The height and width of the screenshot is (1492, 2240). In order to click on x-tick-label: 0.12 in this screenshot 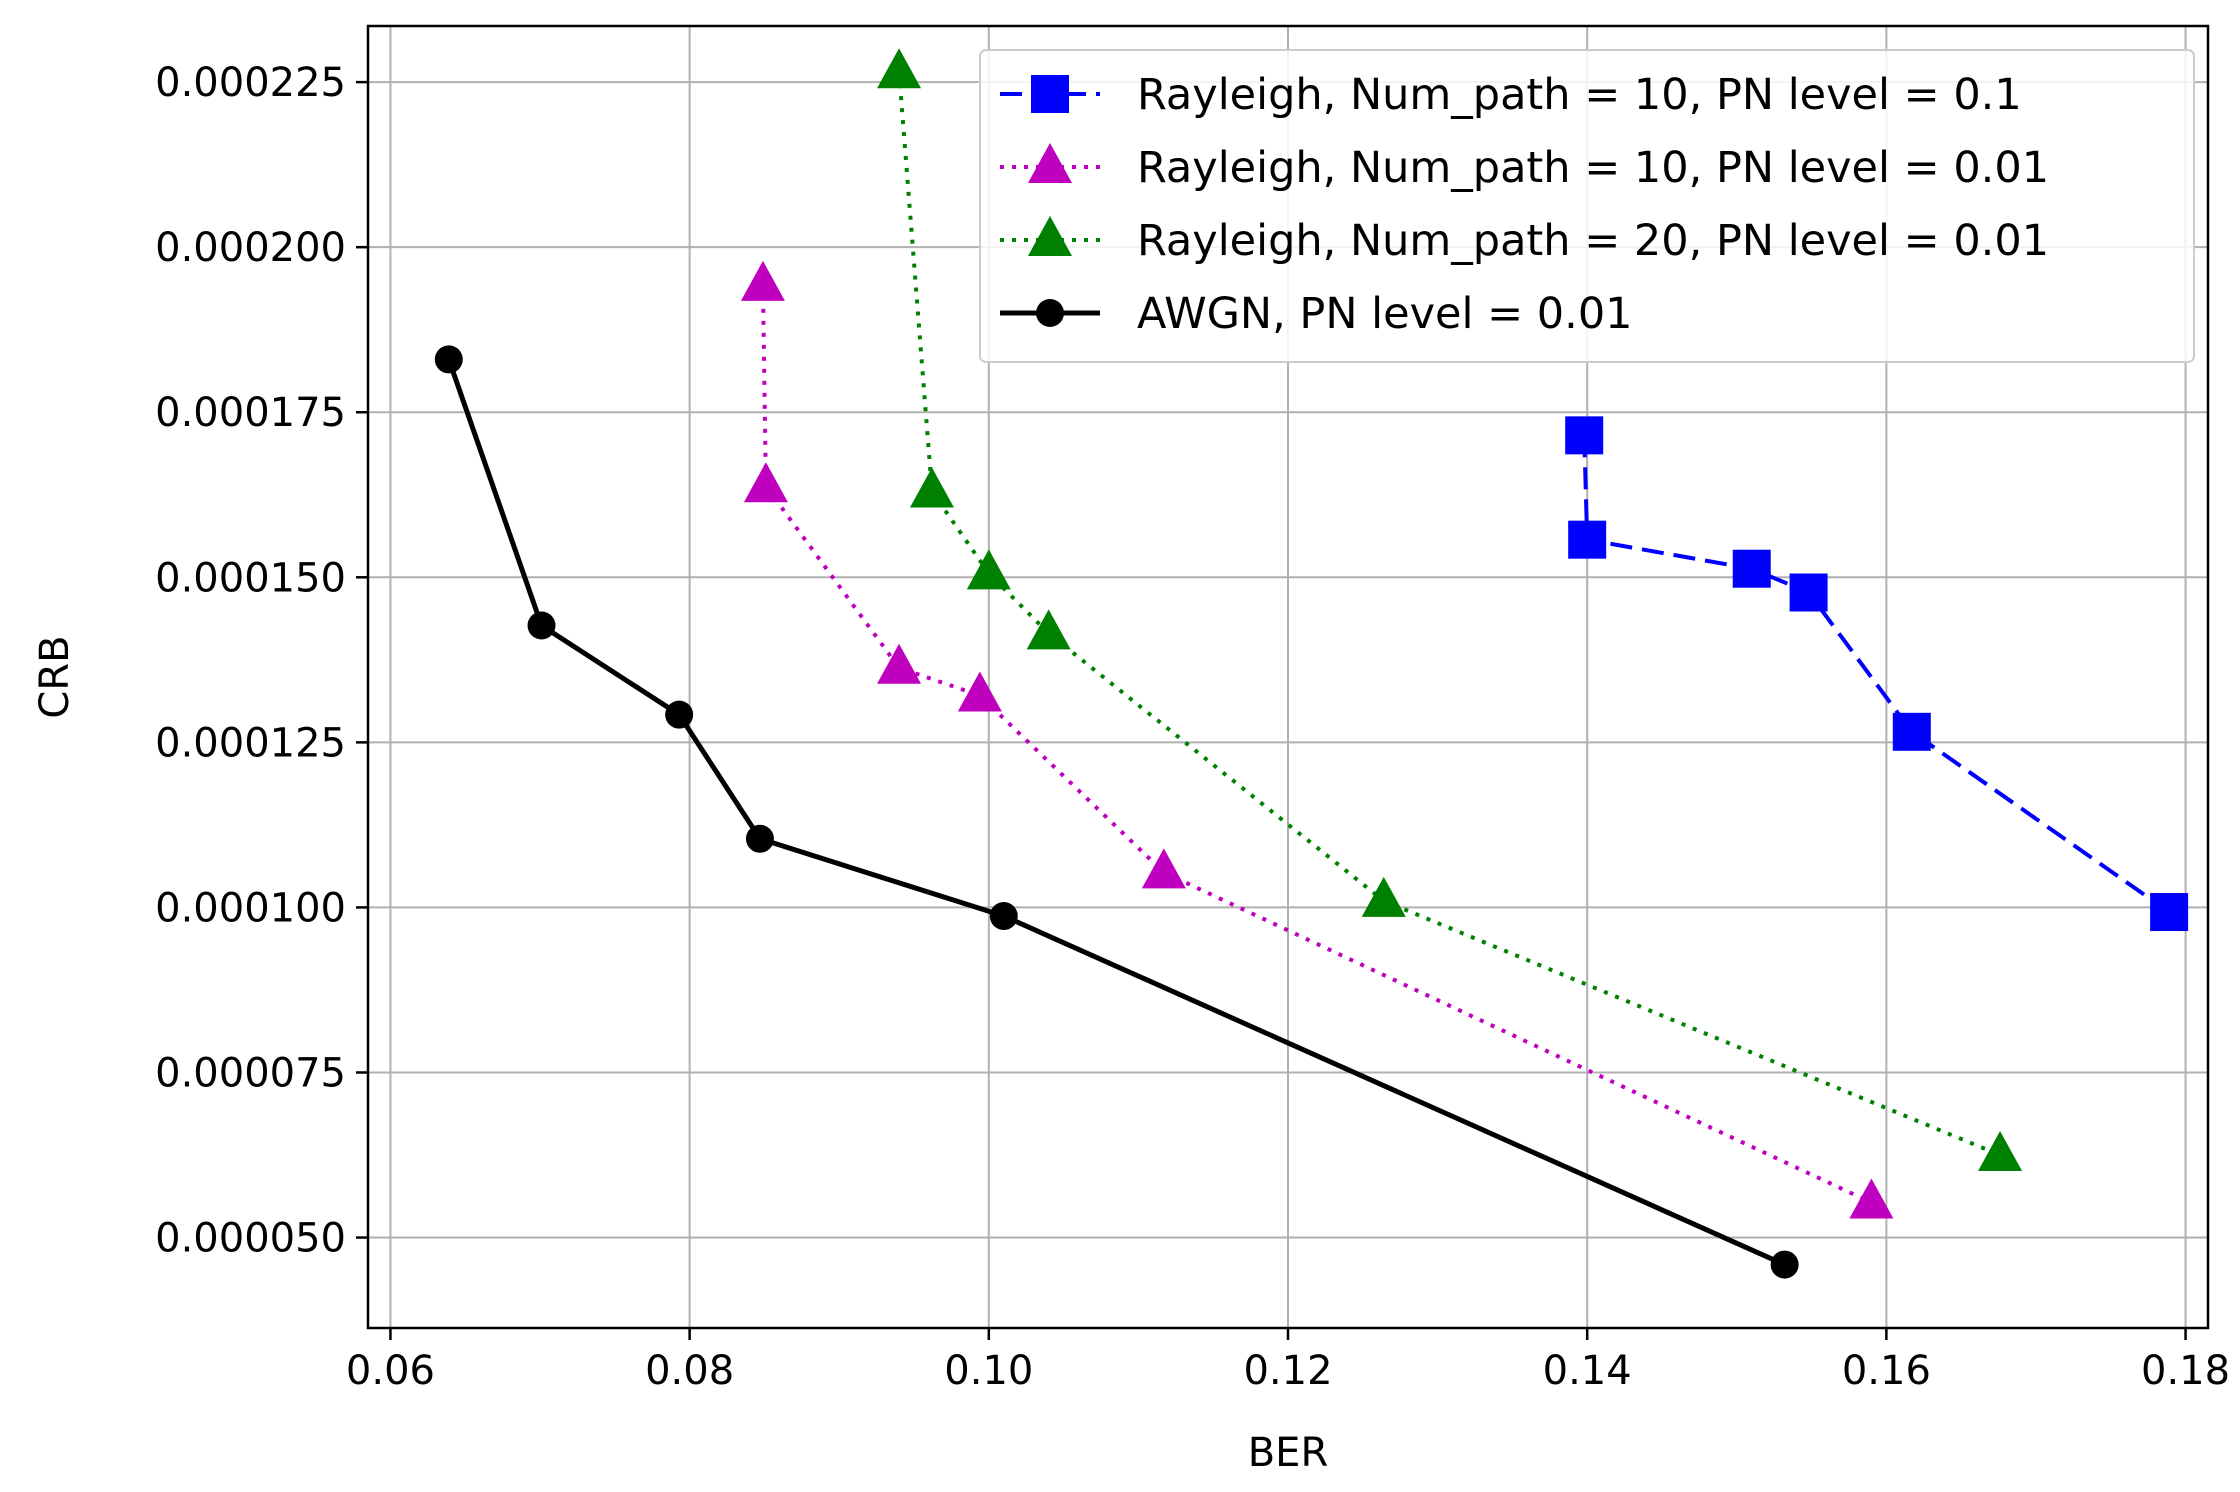, I will do `click(1287, 1371)`.